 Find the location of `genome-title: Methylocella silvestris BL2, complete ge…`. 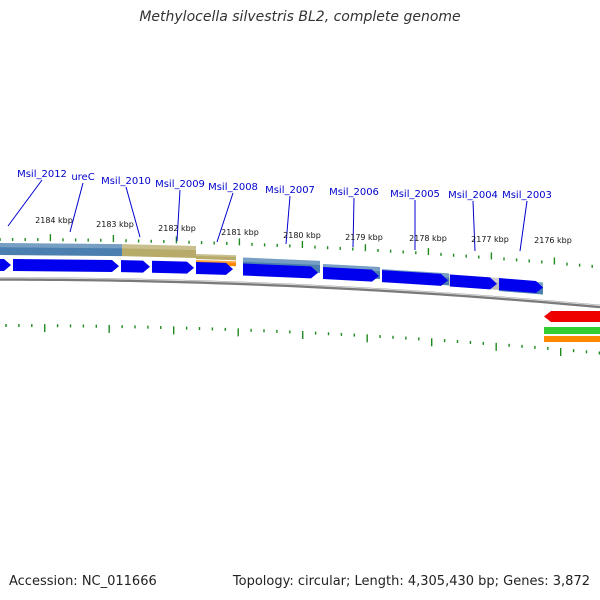

genome-title: Methylocella silvestris BL2, complete ge… is located at coordinates (300, 17).